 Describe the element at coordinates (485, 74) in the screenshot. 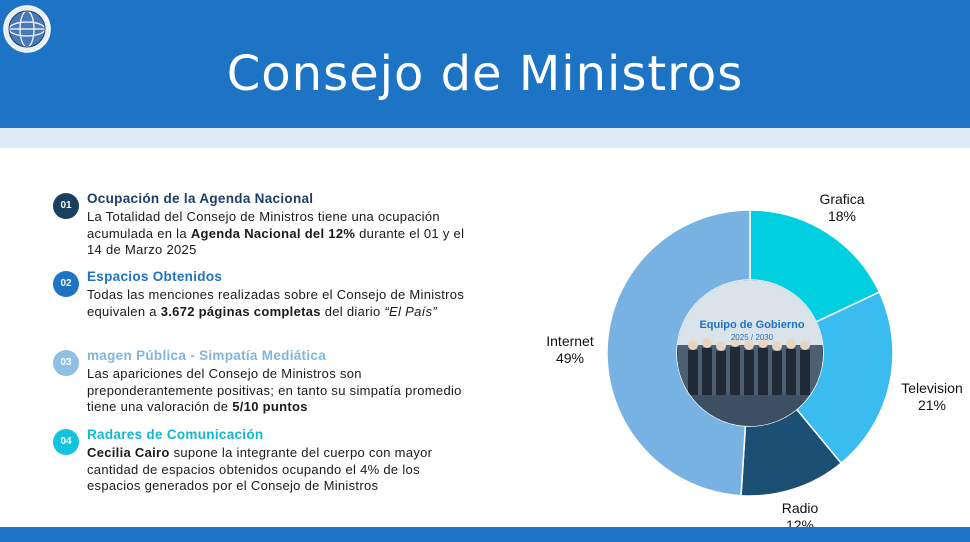

I see `page-title: Consejo de Ministros` at that location.